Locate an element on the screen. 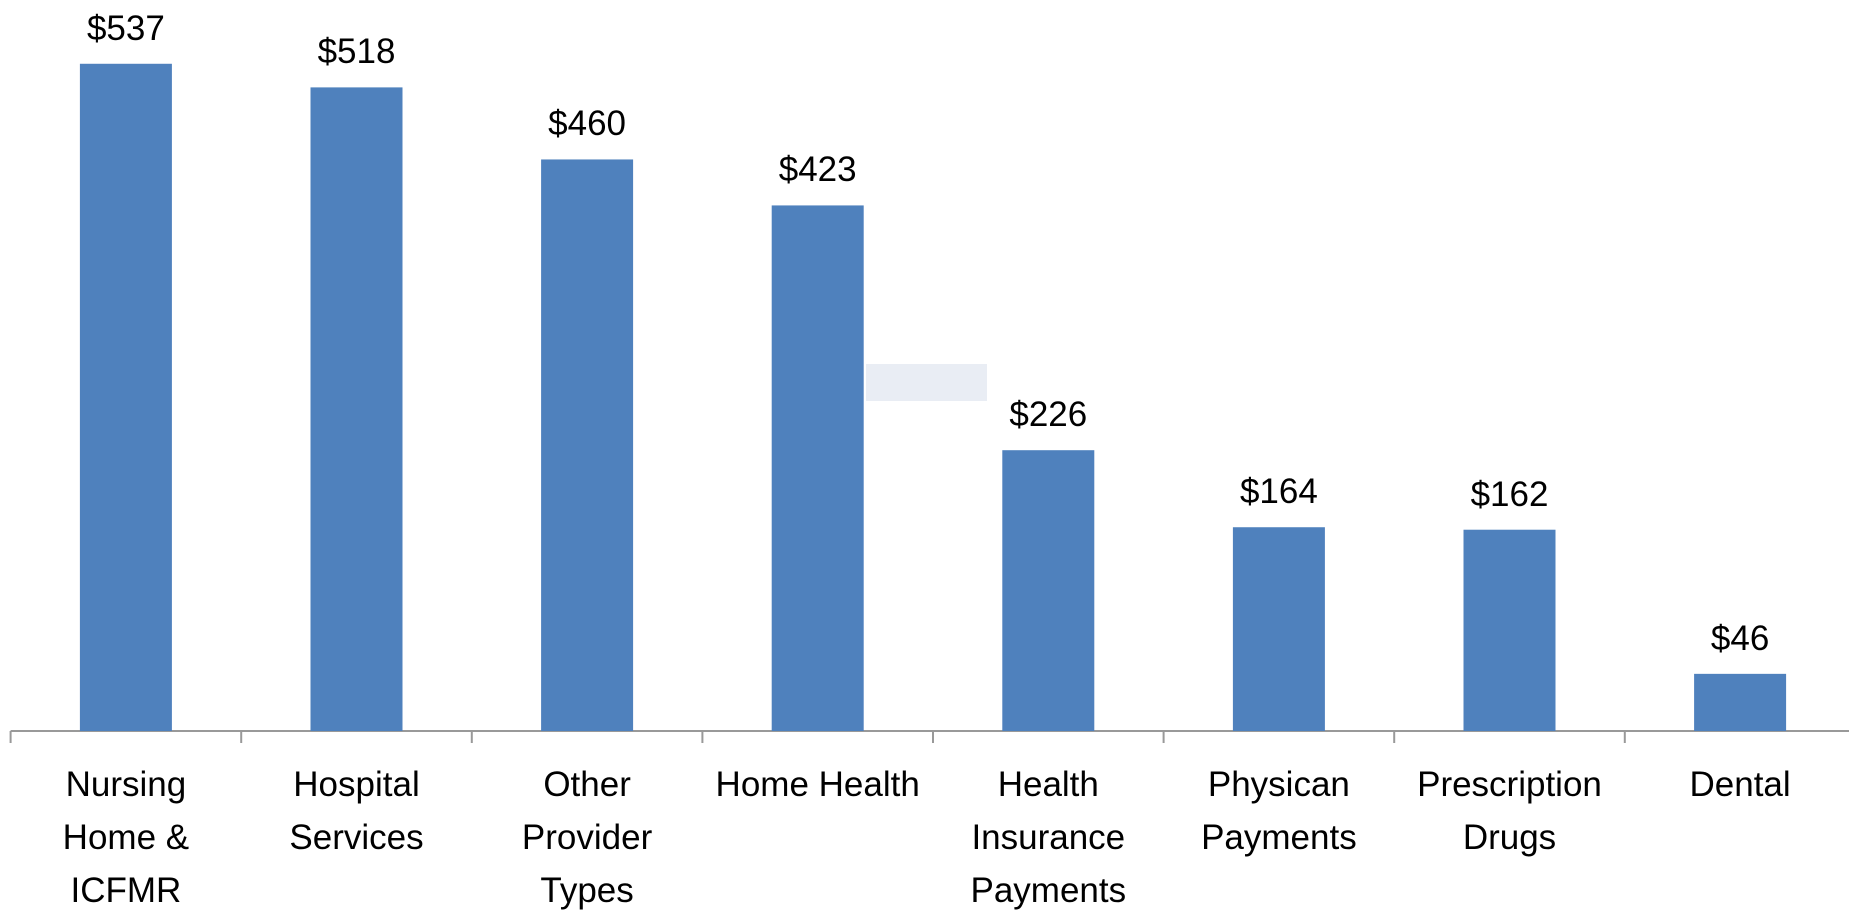 The height and width of the screenshot is (912, 1849). value-label: $423 is located at coordinates (817, 170).